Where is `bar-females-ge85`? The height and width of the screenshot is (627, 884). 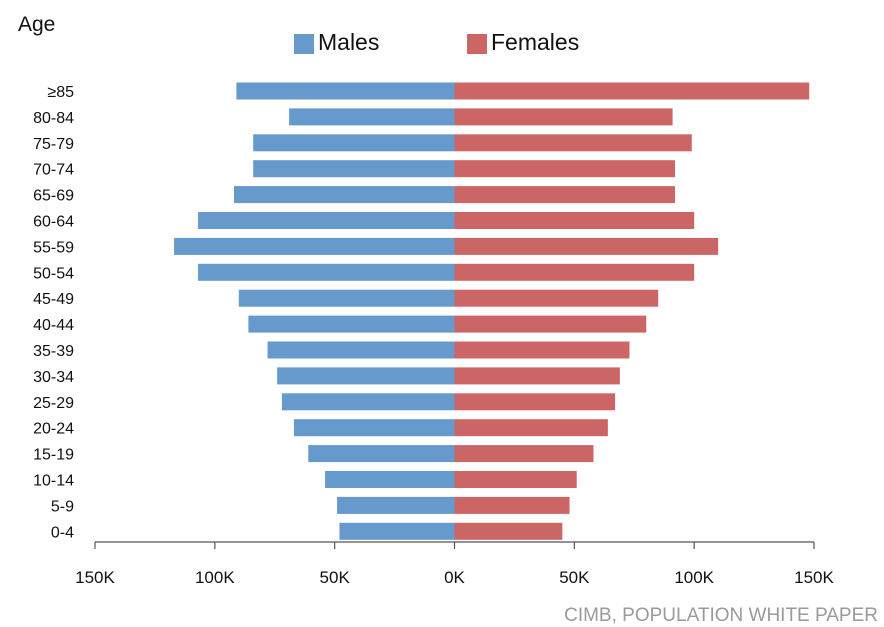
bar-females-ge85 is located at coordinates (632, 91).